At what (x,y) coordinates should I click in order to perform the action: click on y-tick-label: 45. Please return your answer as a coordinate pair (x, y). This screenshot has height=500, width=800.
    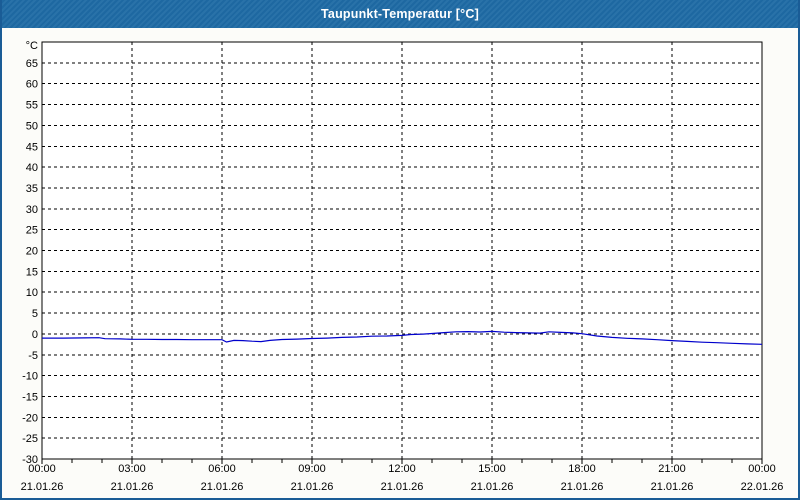
    Looking at the image, I should click on (32, 147).